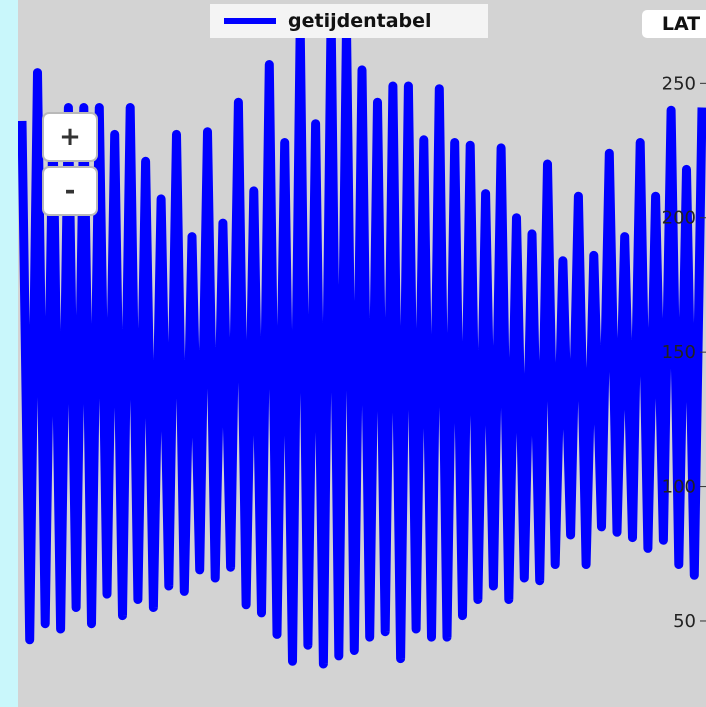 This screenshot has height=707, width=706. I want to click on zoom-in-button: +, so click(70, 137).